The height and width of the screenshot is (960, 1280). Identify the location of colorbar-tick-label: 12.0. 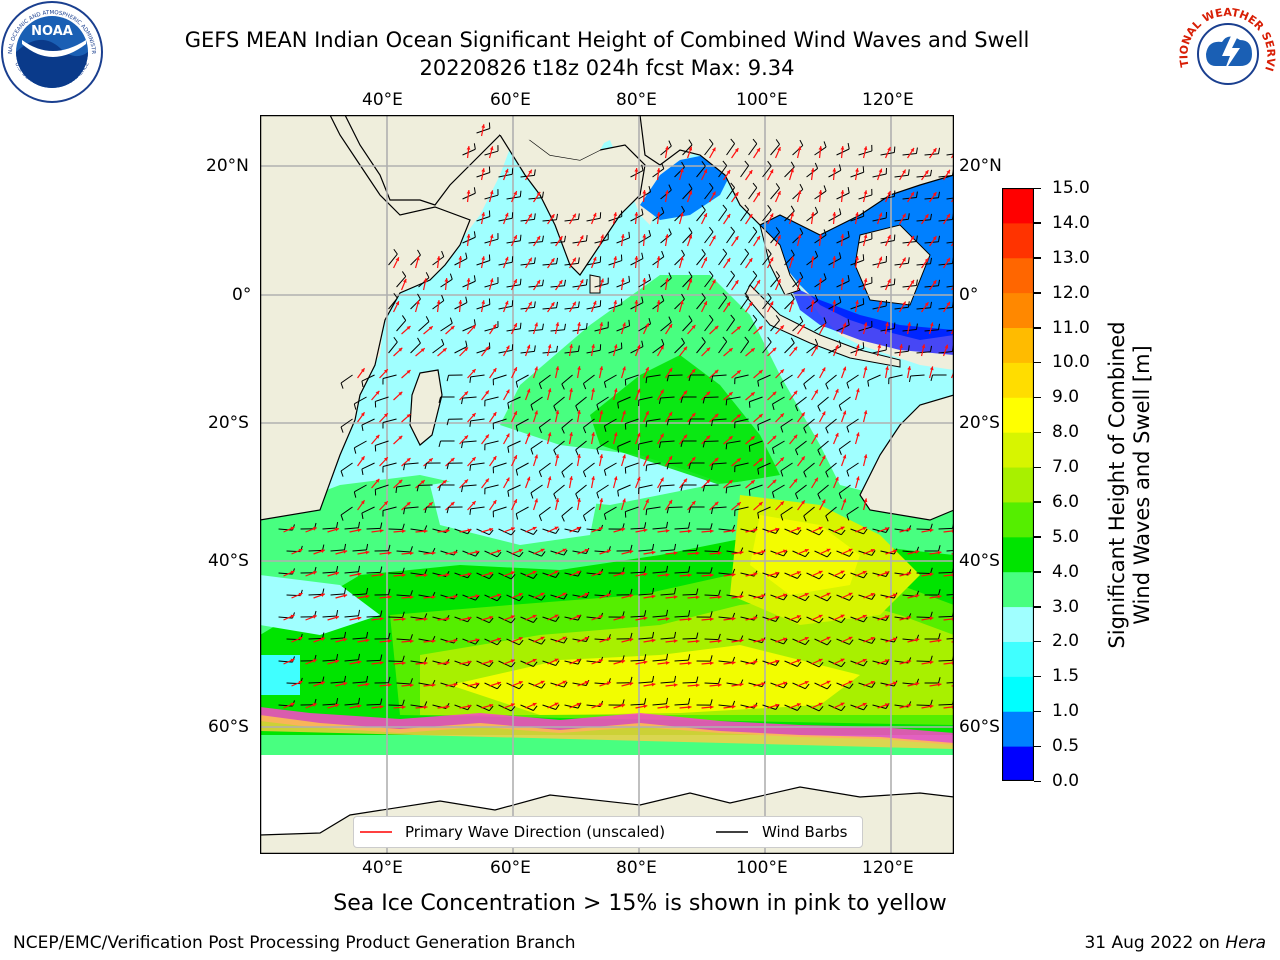
(1071, 292).